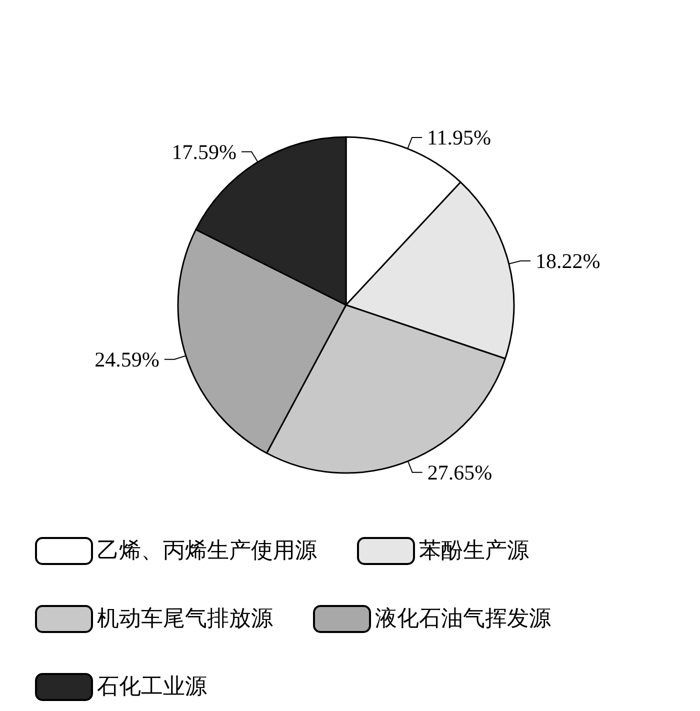  What do you see at coordinates (474, 551) in the screenshot?
I see `legend-label: 苯酚生产源` at bounding box center [474, 551].